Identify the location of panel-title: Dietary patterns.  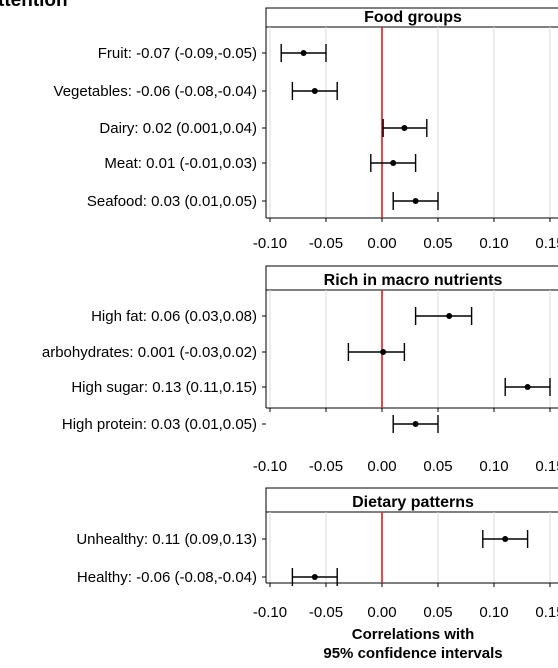
(413, 502).